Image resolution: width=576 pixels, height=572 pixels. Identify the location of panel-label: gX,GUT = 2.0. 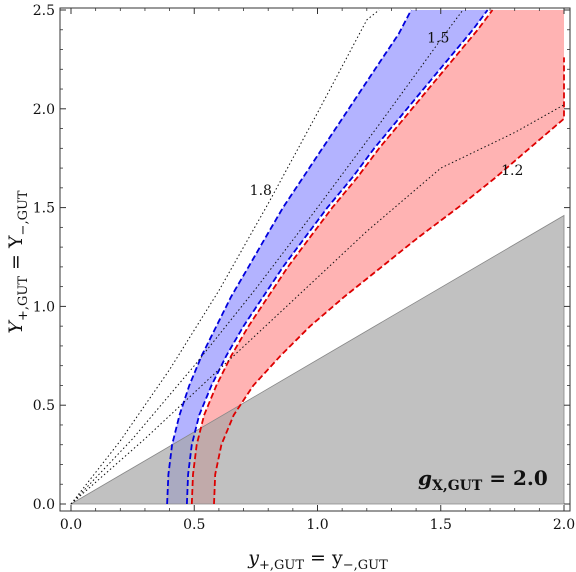
(483, 480).